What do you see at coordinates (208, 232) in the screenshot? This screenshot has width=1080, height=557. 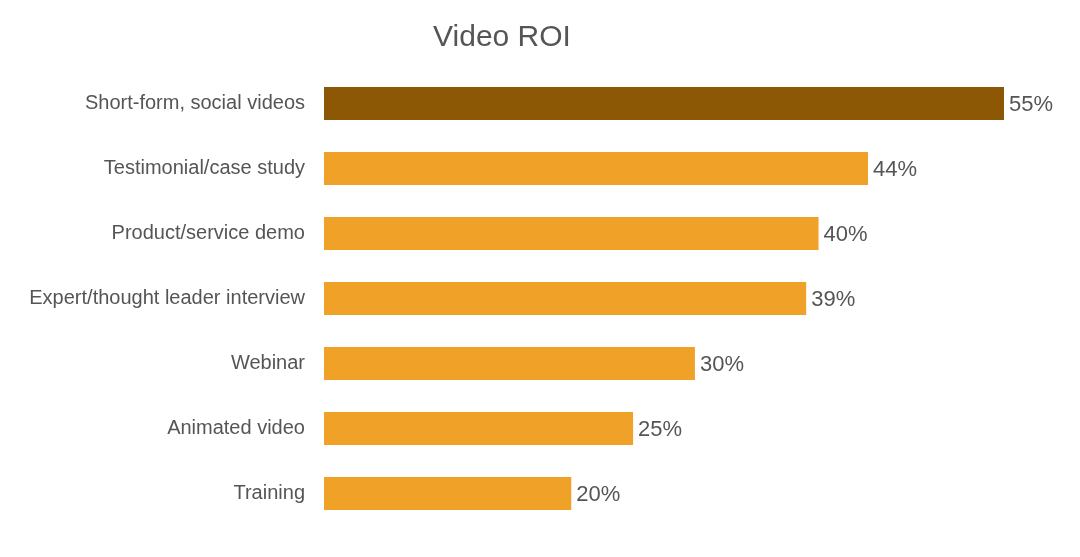 I see `y-tick-label: Product/service demo` at bounding box center [208, 232].